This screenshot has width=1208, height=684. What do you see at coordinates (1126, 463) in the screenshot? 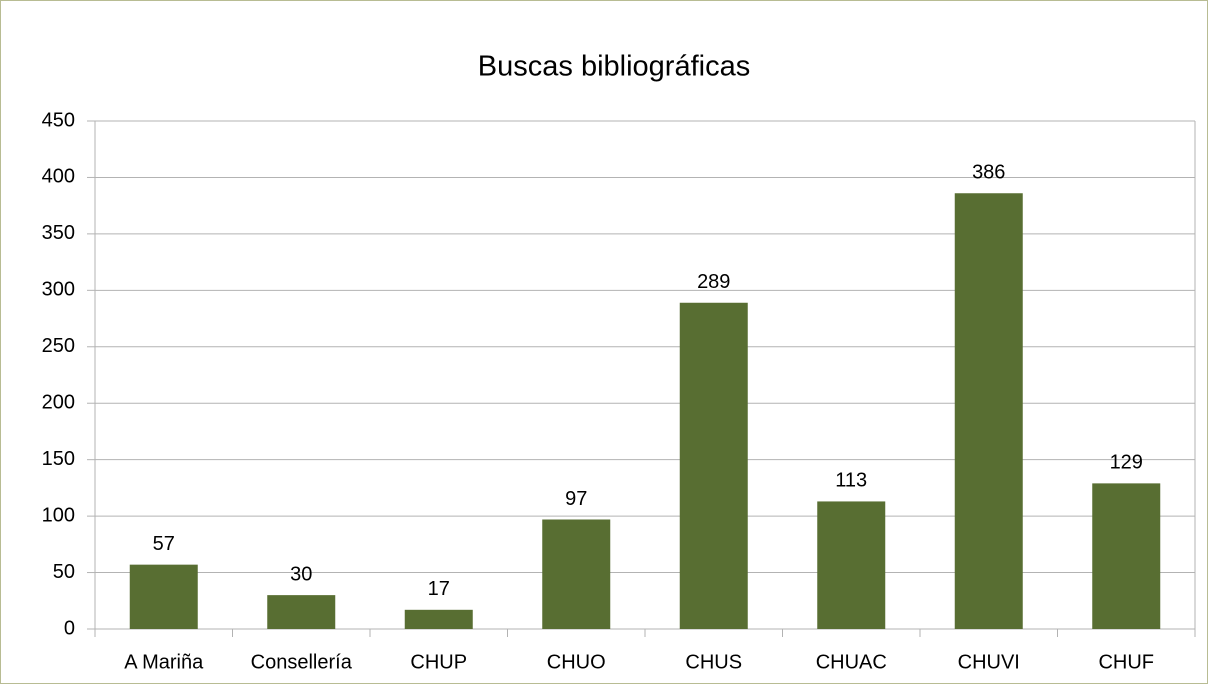
I see `data-label: 129` at bounding box center [1126, 463].